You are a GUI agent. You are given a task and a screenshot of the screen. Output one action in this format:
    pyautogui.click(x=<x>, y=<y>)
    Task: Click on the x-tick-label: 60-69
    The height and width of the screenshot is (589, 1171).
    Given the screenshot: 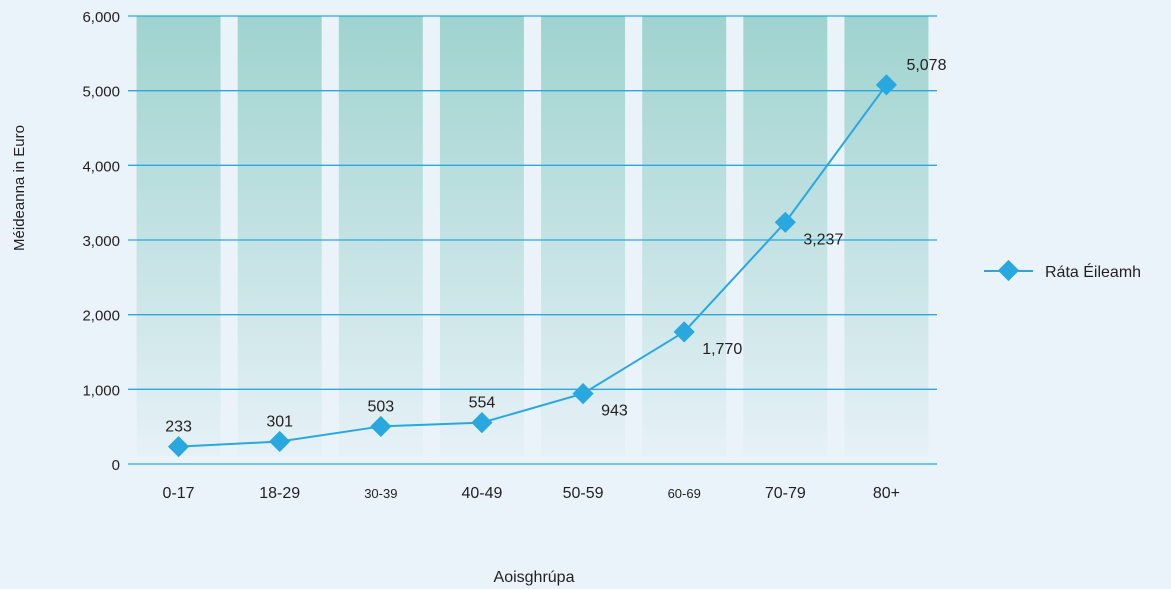 What is the action you would take?
    pyautogui.click(x=684, y=493)
    